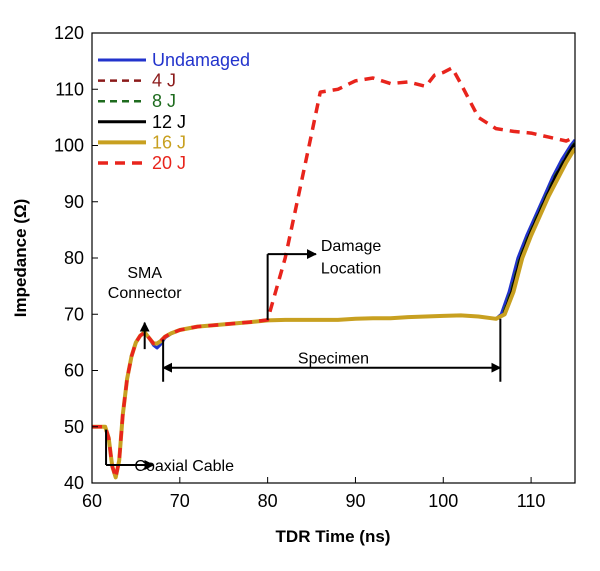 The height and width of the screenshot is (571, 600). Describe the element at coordinates (169, 163) in the screenshot. I see `legend-label: 20 J` at that location.